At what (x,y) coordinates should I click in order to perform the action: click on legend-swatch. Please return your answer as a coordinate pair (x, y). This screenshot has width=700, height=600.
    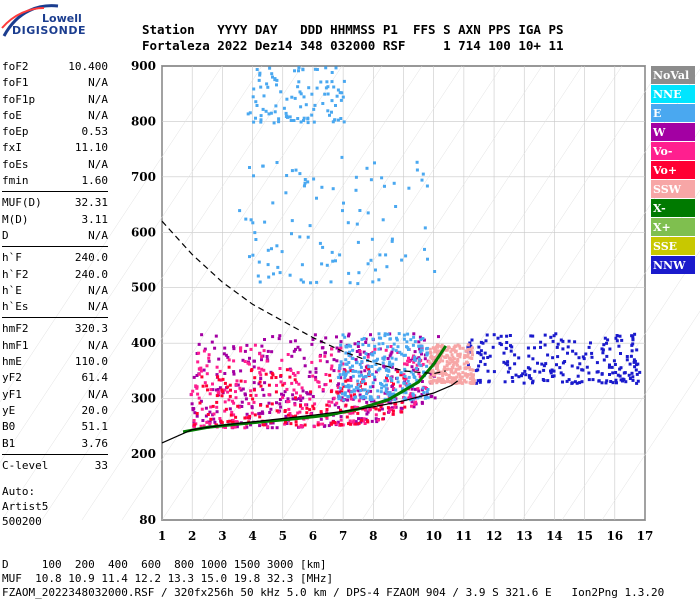
    Looking at the image, I should click on (673, 246).